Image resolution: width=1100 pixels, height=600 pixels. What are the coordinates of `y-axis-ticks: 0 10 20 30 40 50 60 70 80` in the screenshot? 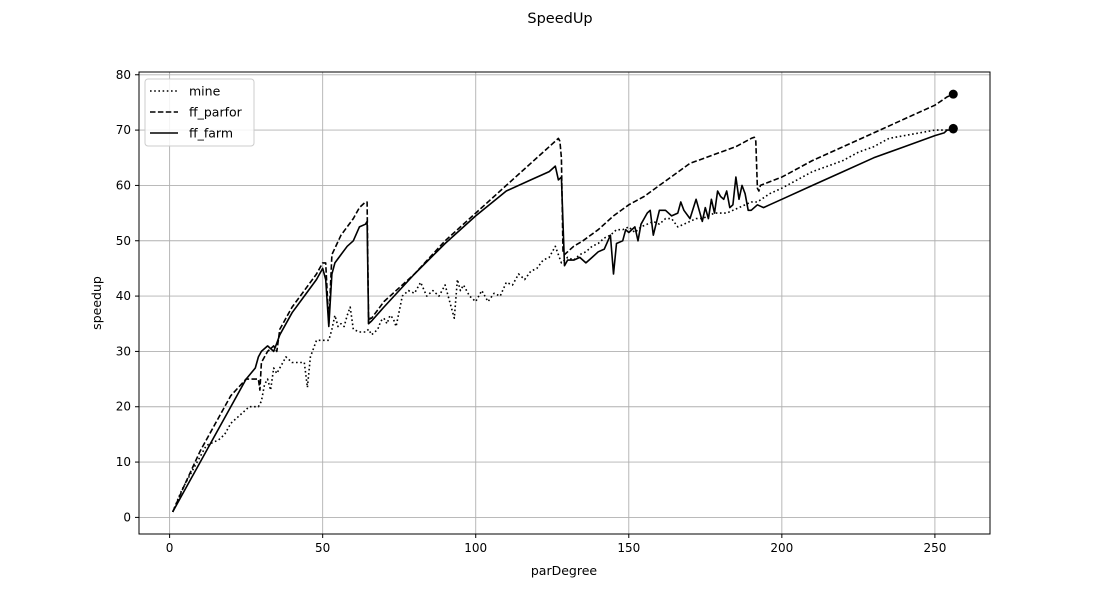 It's located at (127, 296).